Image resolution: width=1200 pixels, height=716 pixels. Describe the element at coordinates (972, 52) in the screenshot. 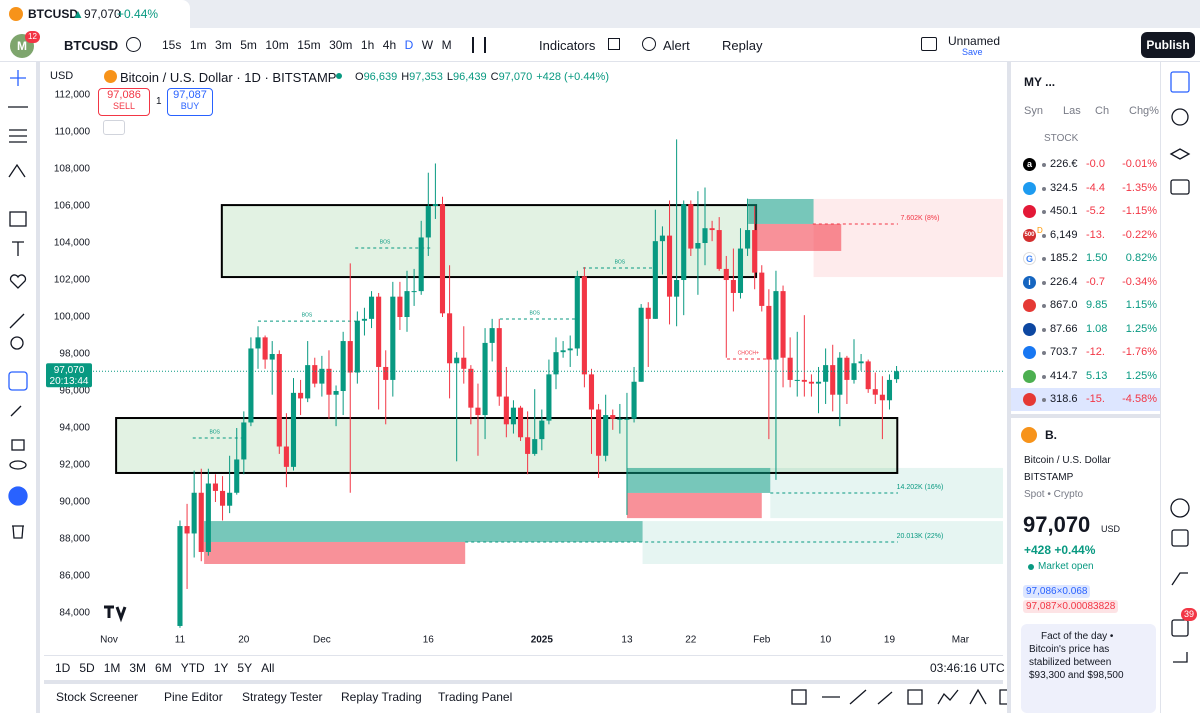

I see `save: Save` at that location.